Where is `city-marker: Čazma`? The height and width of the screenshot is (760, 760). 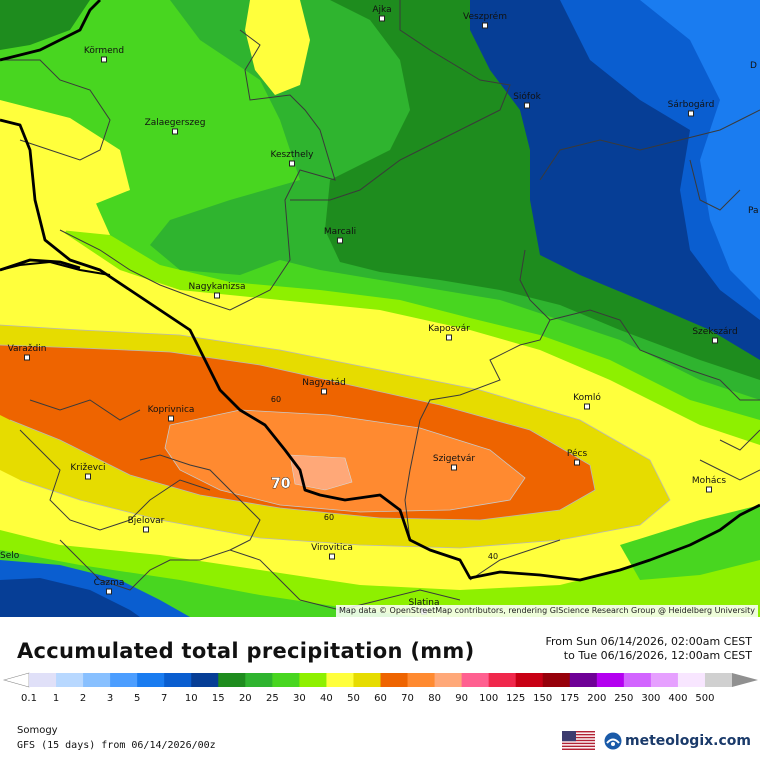
city-marker: Čazma is located at coordinates (109, 585).